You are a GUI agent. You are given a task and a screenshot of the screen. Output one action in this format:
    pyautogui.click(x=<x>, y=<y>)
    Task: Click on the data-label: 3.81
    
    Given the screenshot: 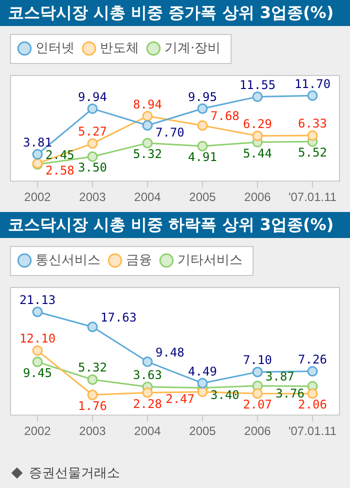 What is the action you would take?
    pyautogui.click(x=37, y=142)
    